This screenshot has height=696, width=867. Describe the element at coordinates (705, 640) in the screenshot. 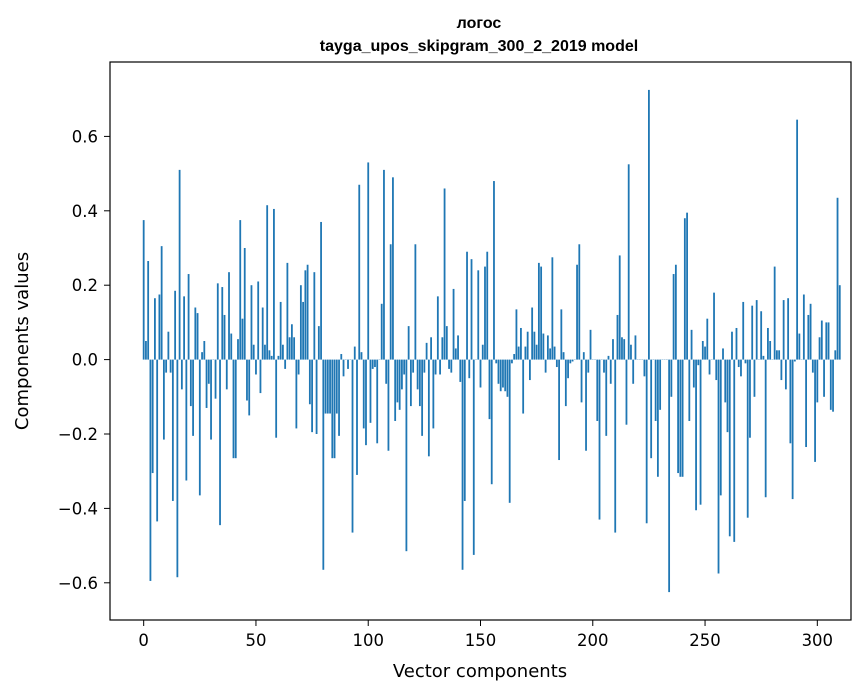

I see `x-tick-label: 250` at that location.